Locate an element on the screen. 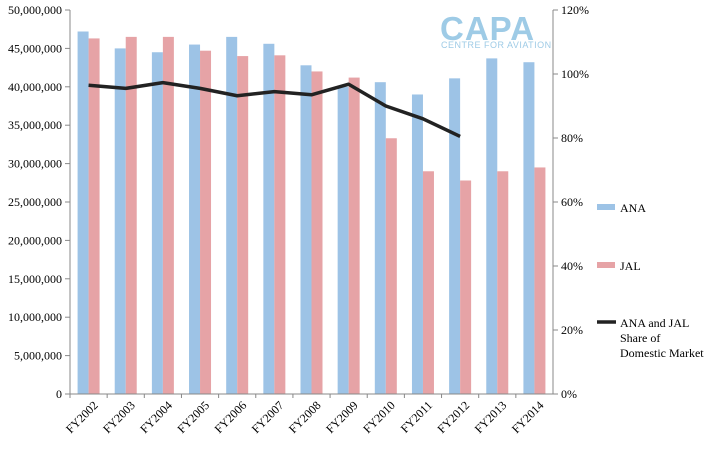  bar-ana-fy2011 is located at coordinates (417, 244).